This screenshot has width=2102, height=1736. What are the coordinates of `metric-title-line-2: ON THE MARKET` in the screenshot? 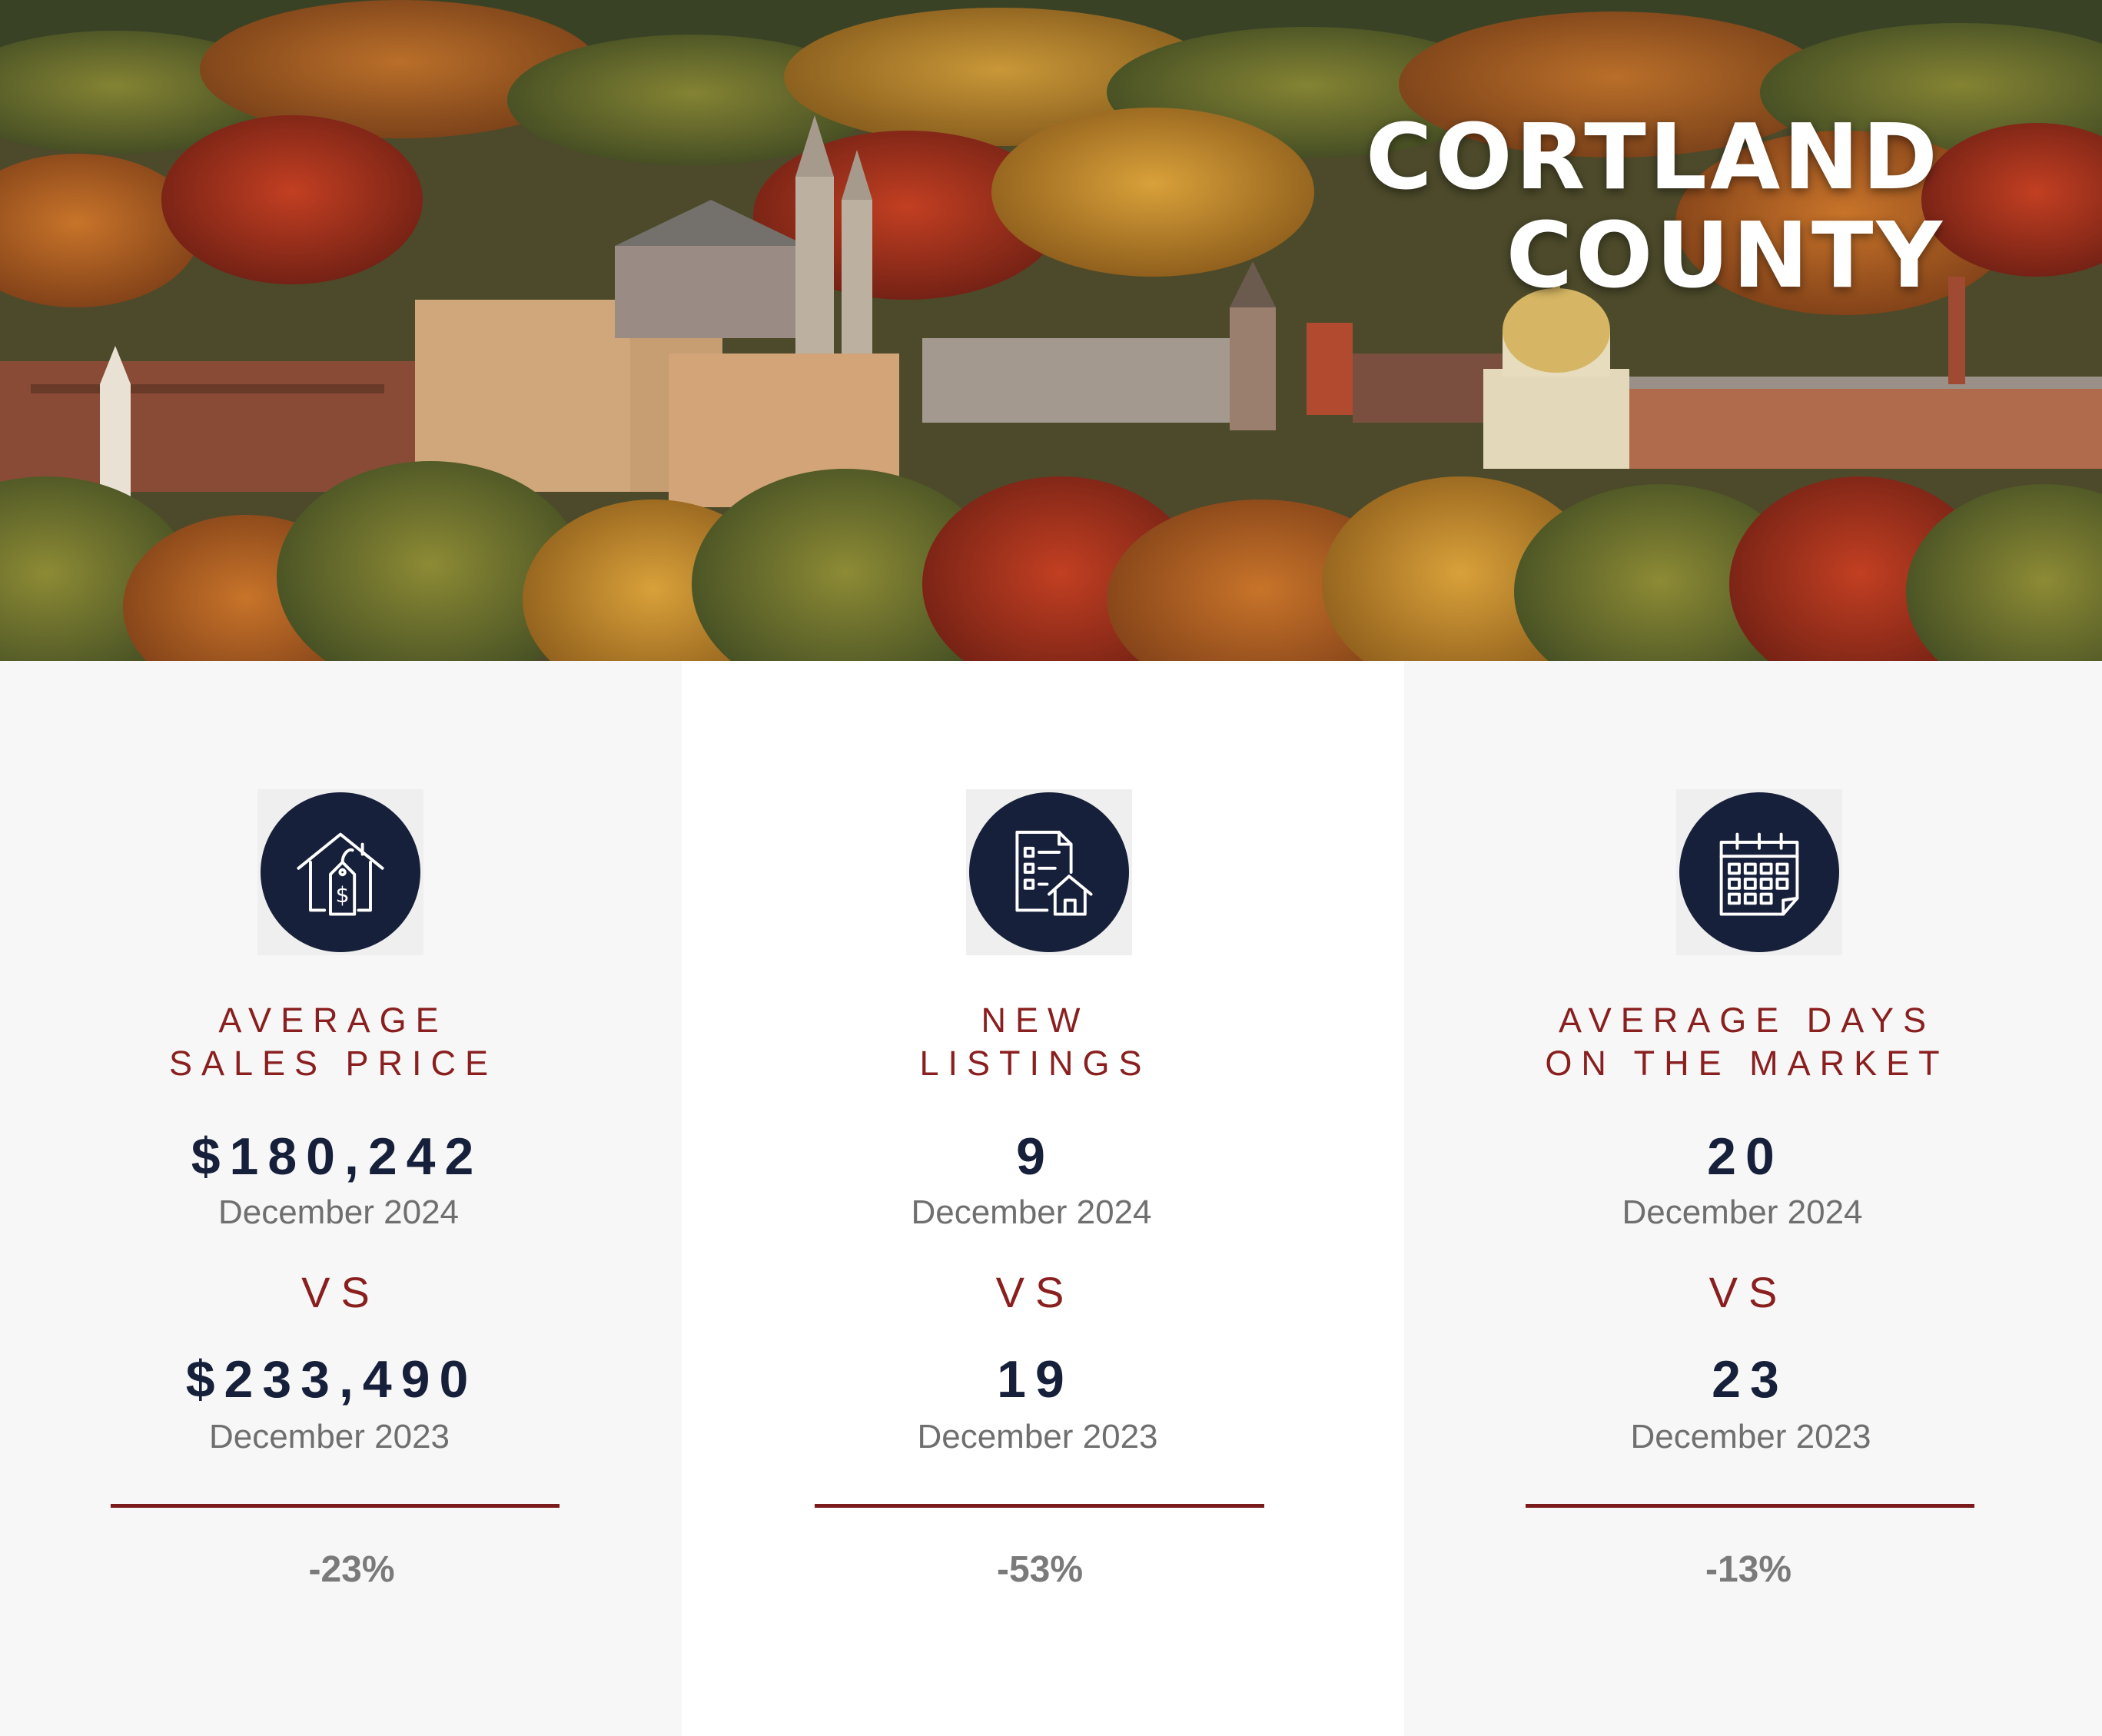 It's located at (1747, 1064).